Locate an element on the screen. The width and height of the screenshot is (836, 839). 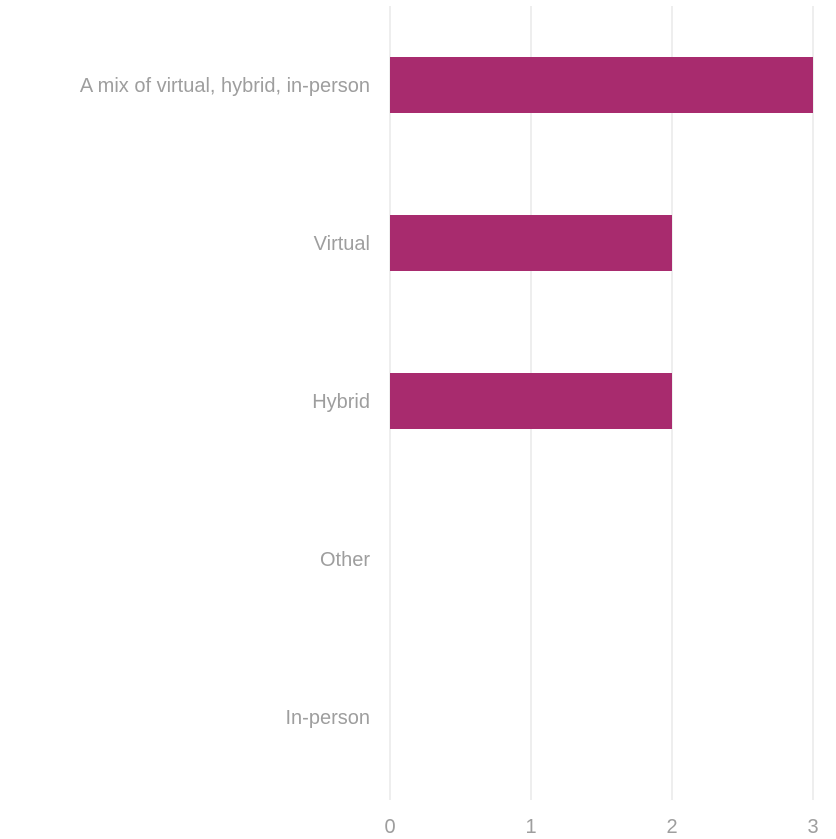
category-label: Virtual is located at coordinates (342, 244).